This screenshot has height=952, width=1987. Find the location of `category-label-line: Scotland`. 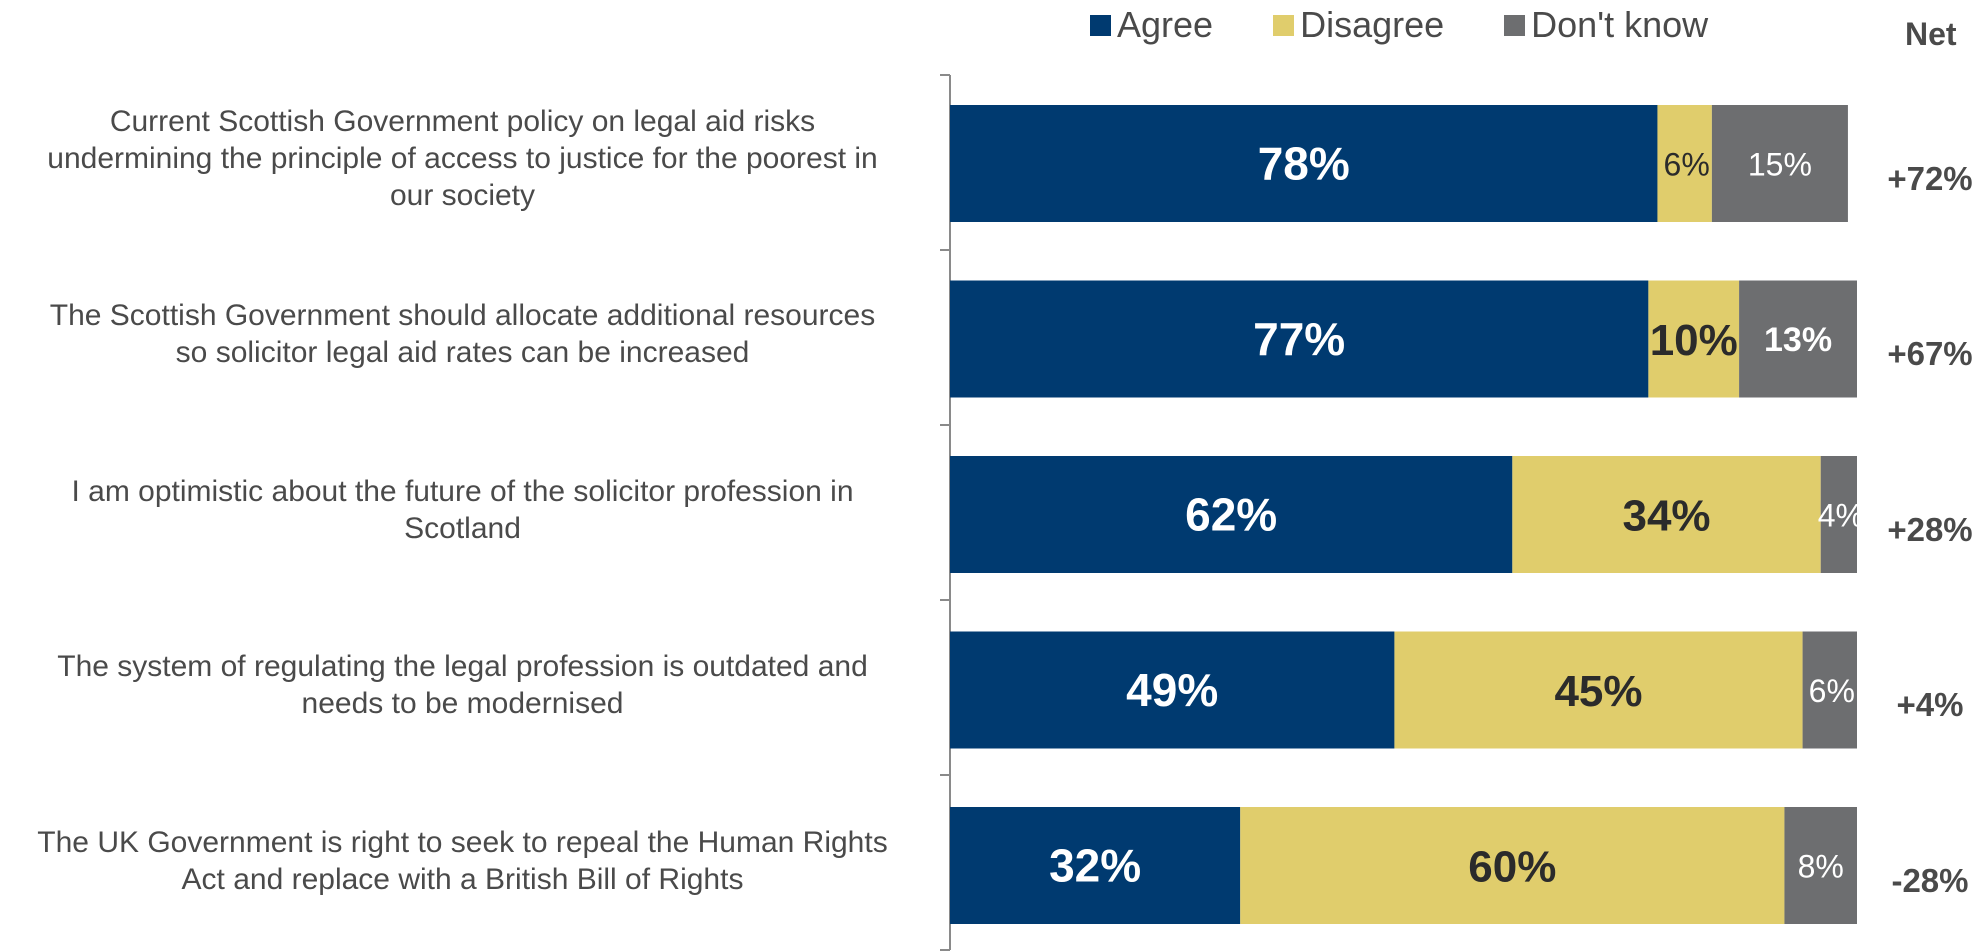

category-label-line: Scotland is located at coordinates (462, 528).